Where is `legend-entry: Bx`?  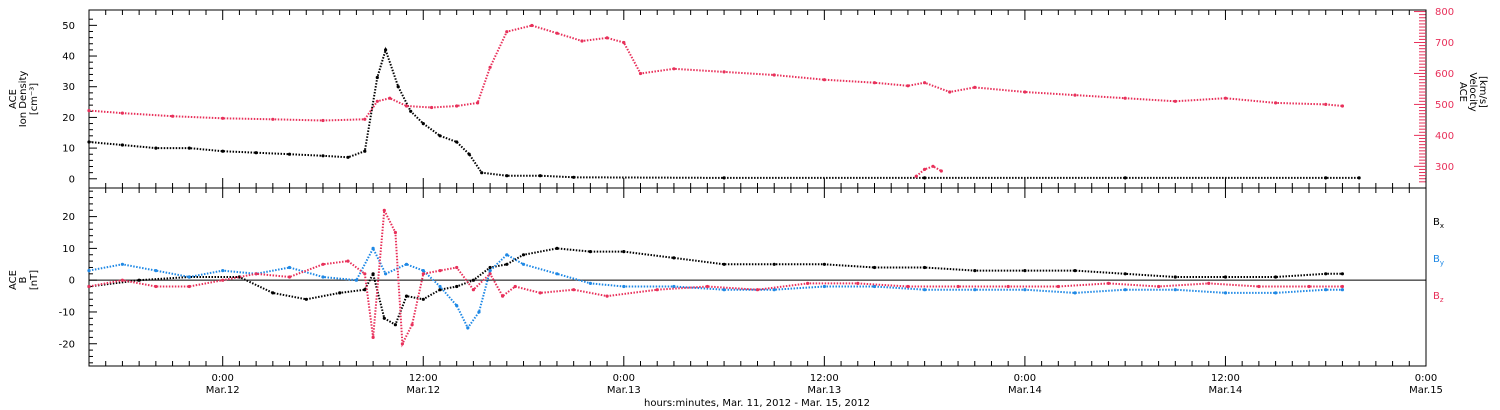 legend-entry: Bx is located at coordinates (1438, 223).